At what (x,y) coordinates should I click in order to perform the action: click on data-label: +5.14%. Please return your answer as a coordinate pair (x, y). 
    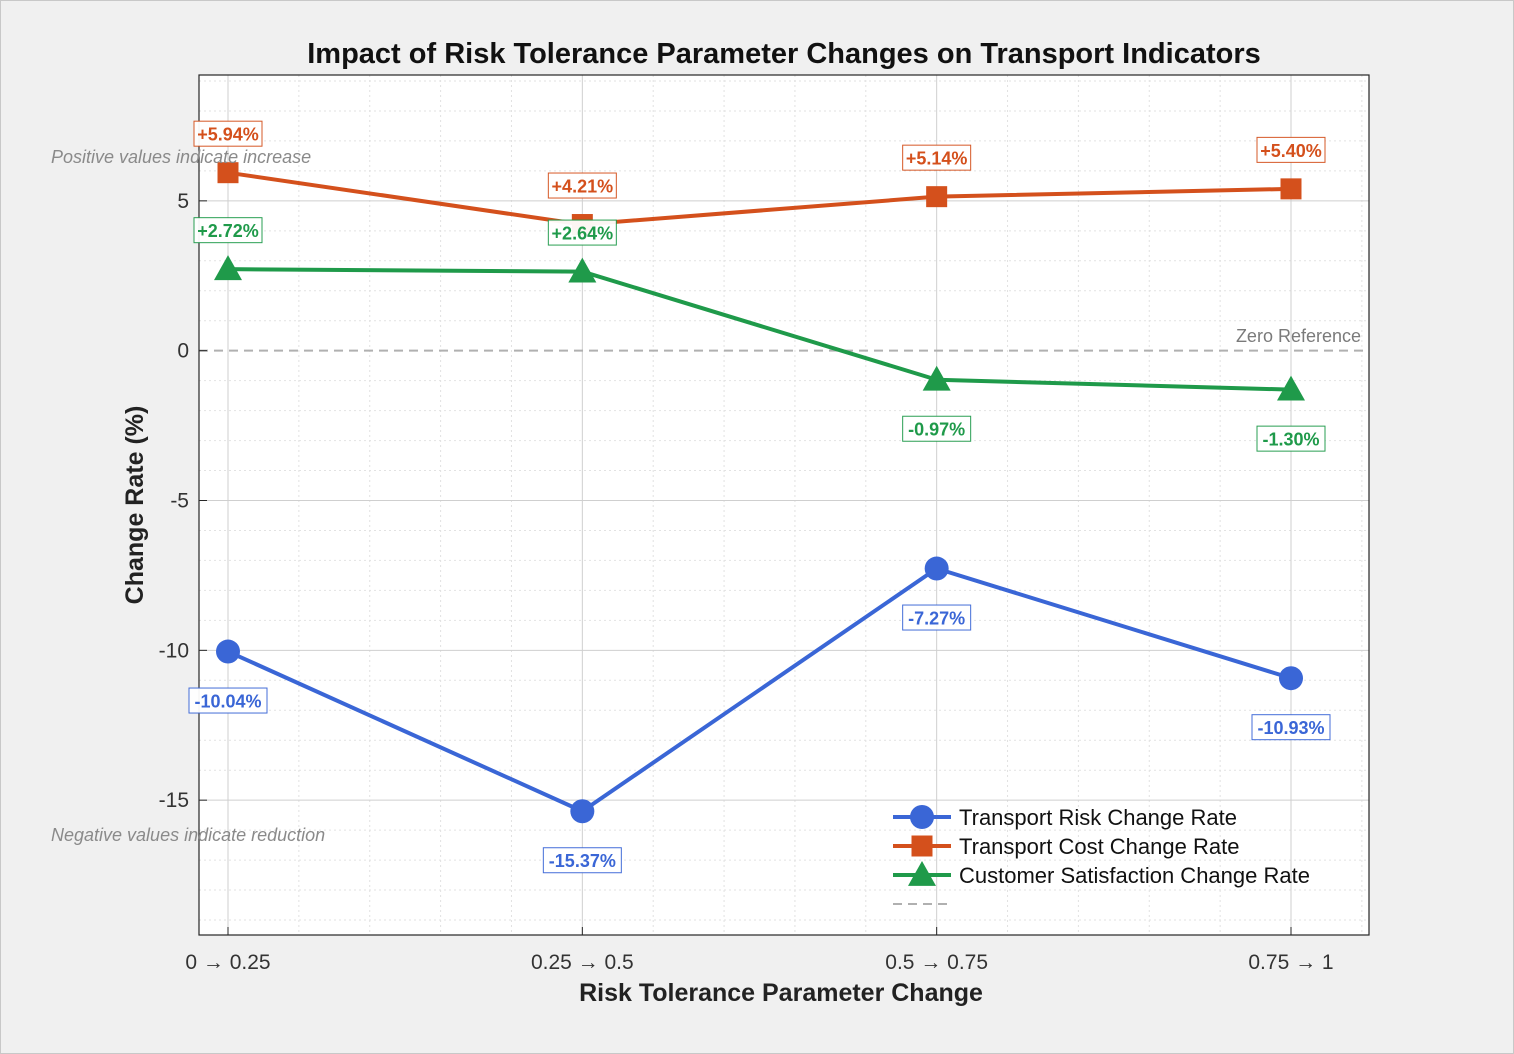
    Looking at the image, I should click on (937, 157).